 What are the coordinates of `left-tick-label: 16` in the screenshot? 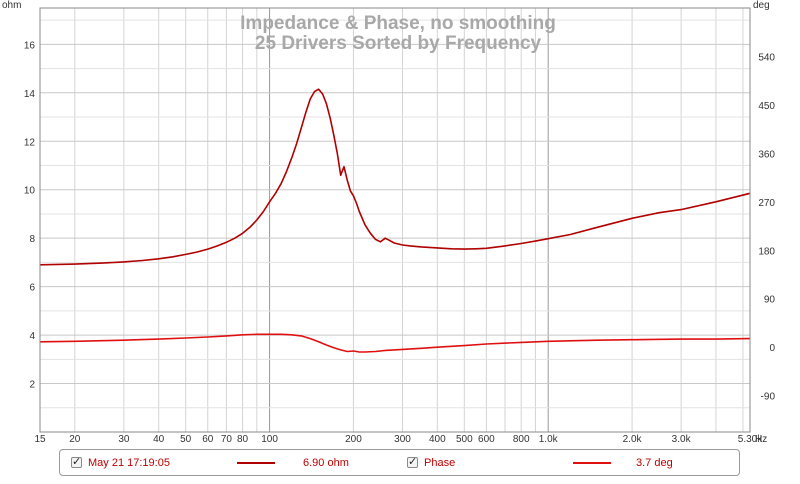 It's located at (30, 45).